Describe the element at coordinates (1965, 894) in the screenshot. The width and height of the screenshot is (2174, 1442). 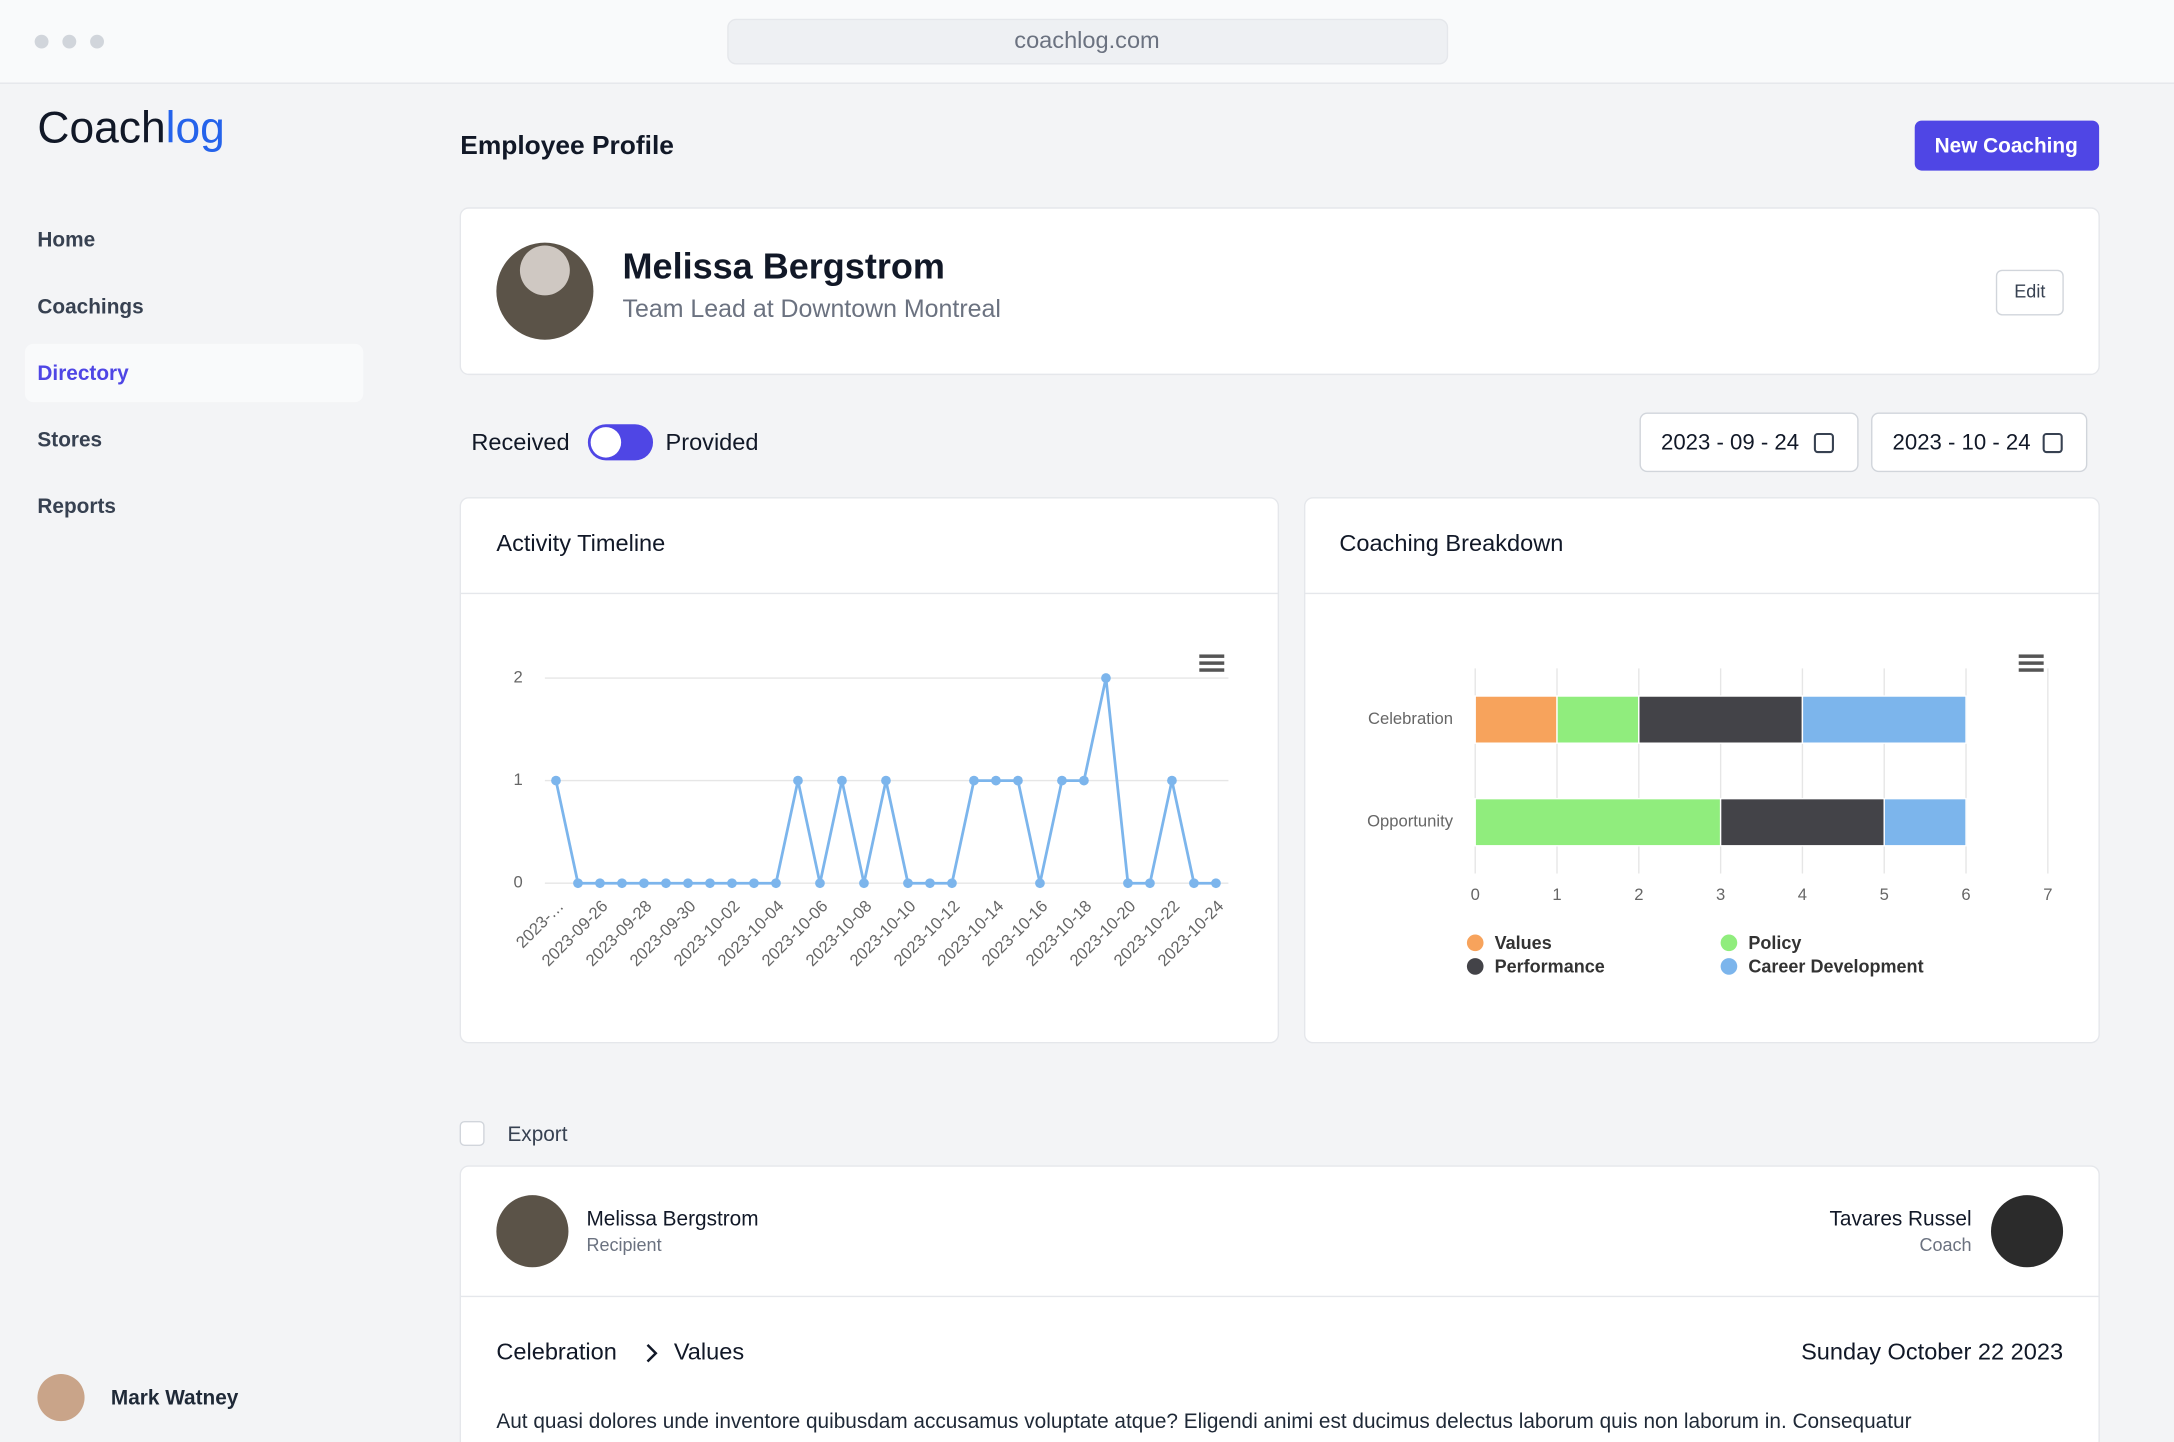
I see `x-tick-label: 6` at that location.